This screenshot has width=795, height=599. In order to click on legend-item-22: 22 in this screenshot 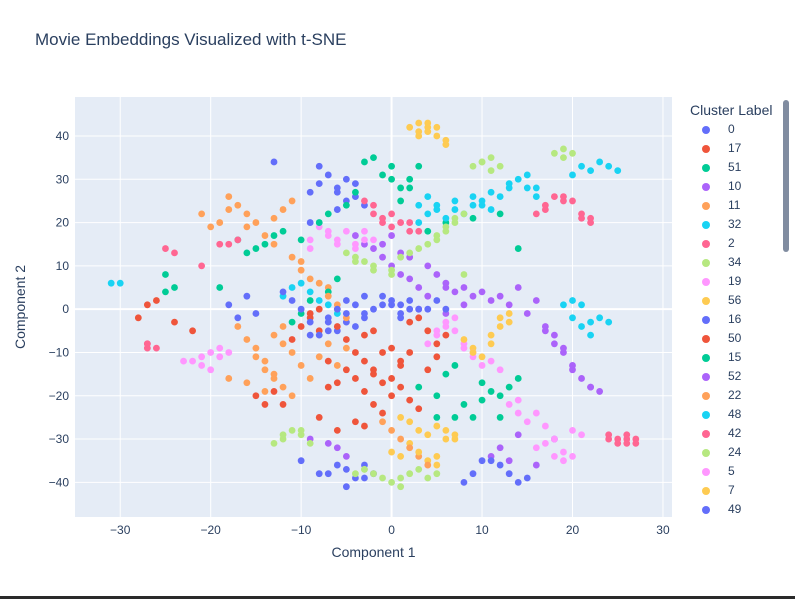, I will do `click(731, 396)`.